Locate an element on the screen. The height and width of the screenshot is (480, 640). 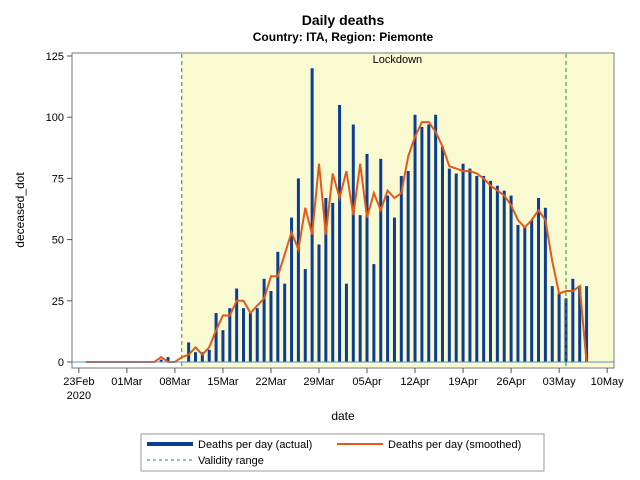
x-tick-label-26Apr: 26Apr is located at coordinates (511, 382).